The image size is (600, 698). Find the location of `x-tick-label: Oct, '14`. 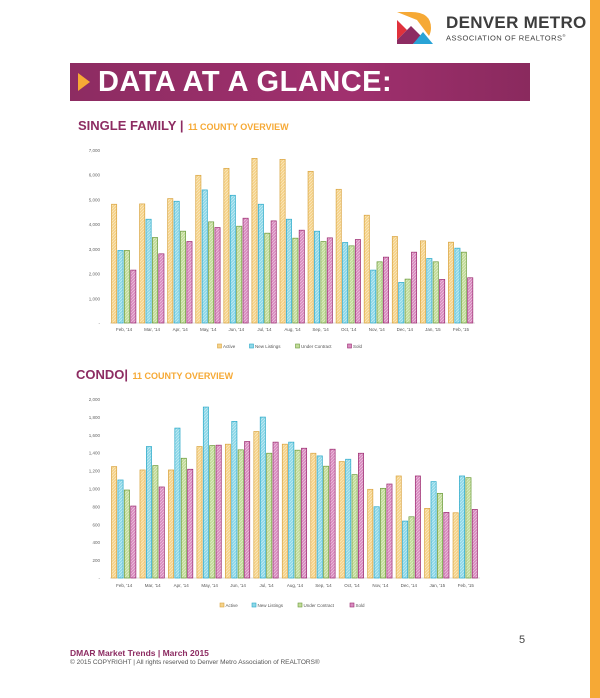

x-tick-label: Oct, '14 is located at coordinates (349, 329).